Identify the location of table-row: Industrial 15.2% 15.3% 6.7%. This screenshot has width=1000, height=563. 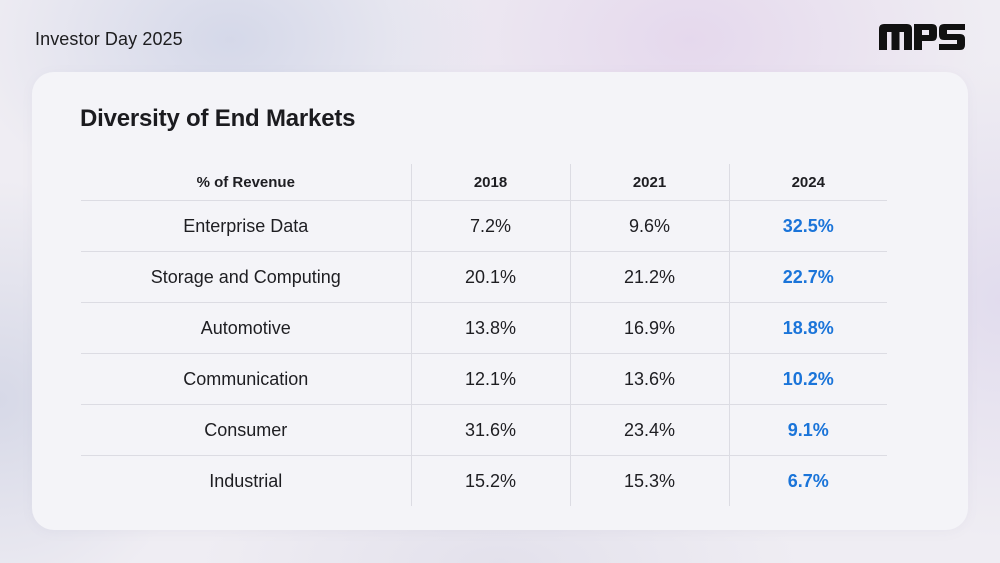
(484, 480).